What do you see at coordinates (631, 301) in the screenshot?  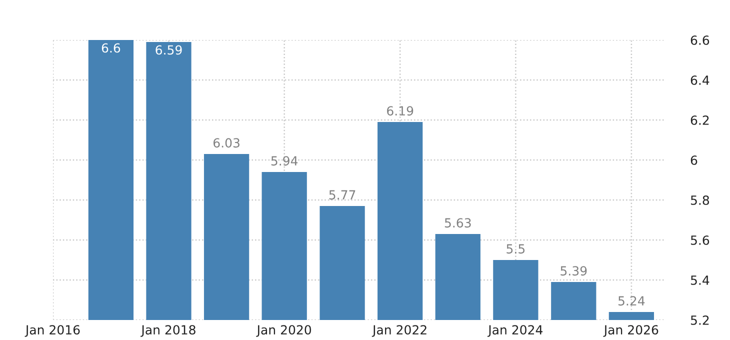 I see `data-label: 5.24` at bounding box center [631, 301].